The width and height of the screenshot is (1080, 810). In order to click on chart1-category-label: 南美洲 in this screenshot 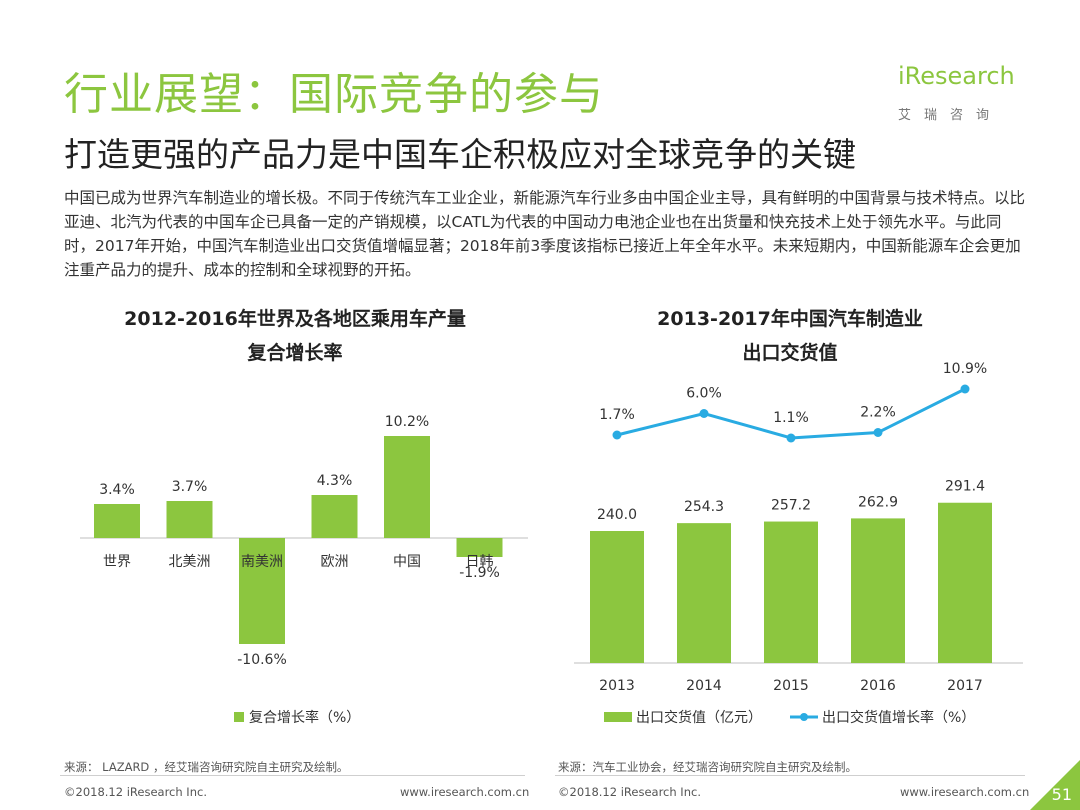, I will do `click(262, 562)`.